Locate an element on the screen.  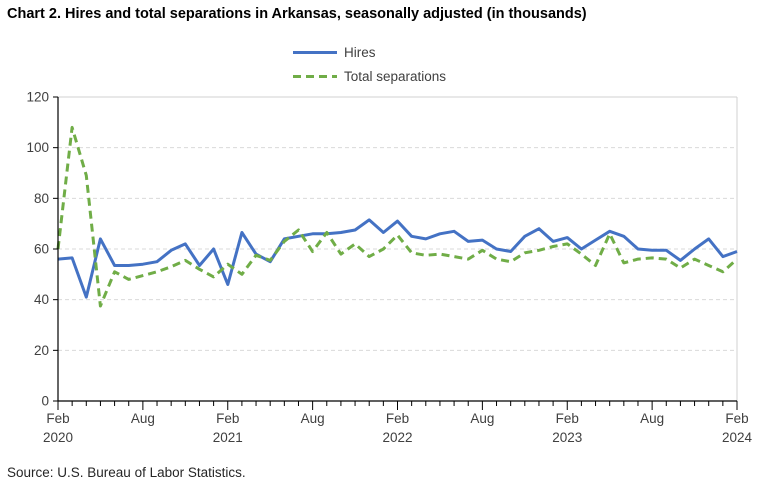
legend-item-separations: Total separations is located at coordinates (369, 76).